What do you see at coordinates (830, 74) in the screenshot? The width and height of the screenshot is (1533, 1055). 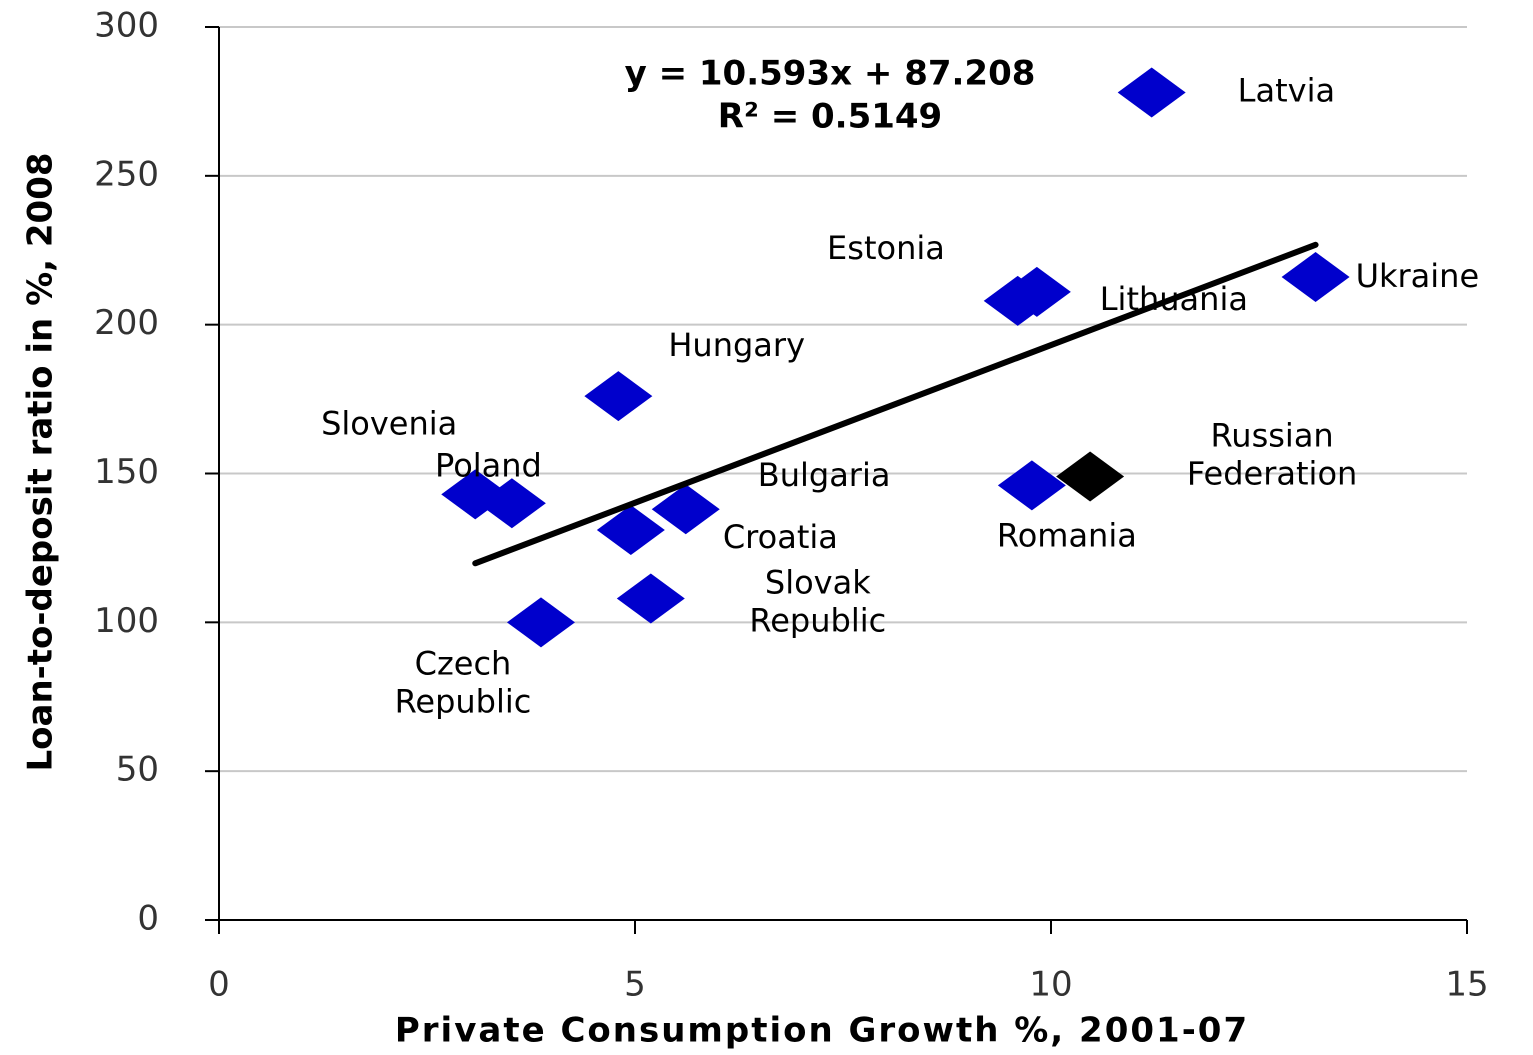 I see `trend-equation: y = 10.593x + 87.208` at bounding box center [830, 74].